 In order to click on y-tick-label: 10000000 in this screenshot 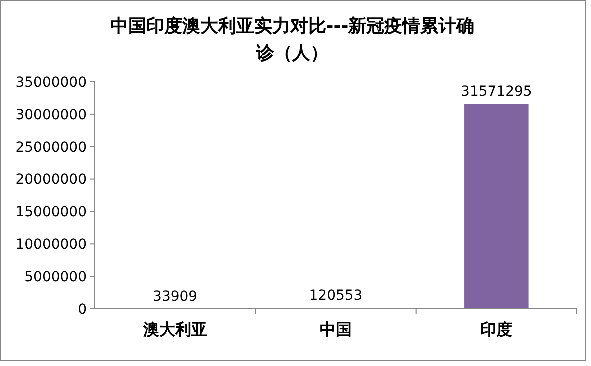, I will do `click(51, 245)`.